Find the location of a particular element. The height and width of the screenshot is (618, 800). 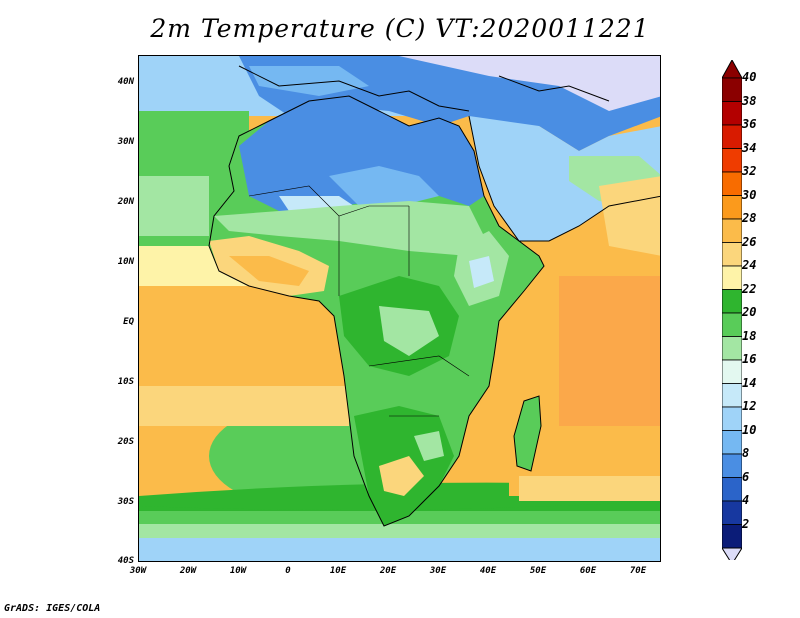

lon-label: 0 is located at coordinates (288, 571).